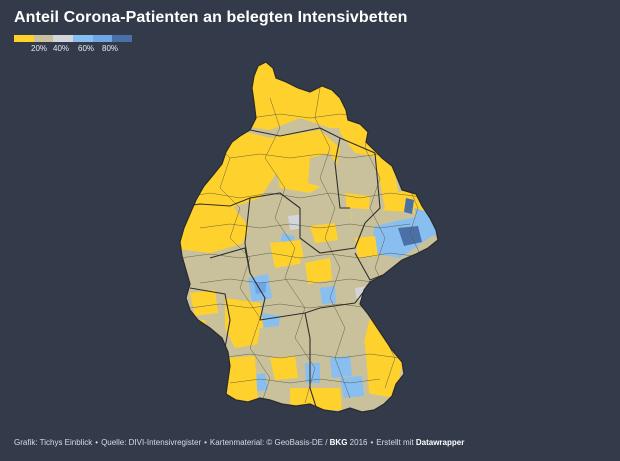 The width and height of the screenshot is (620, 461). I want to click on region-hessen-yellow, so click(287, 254).